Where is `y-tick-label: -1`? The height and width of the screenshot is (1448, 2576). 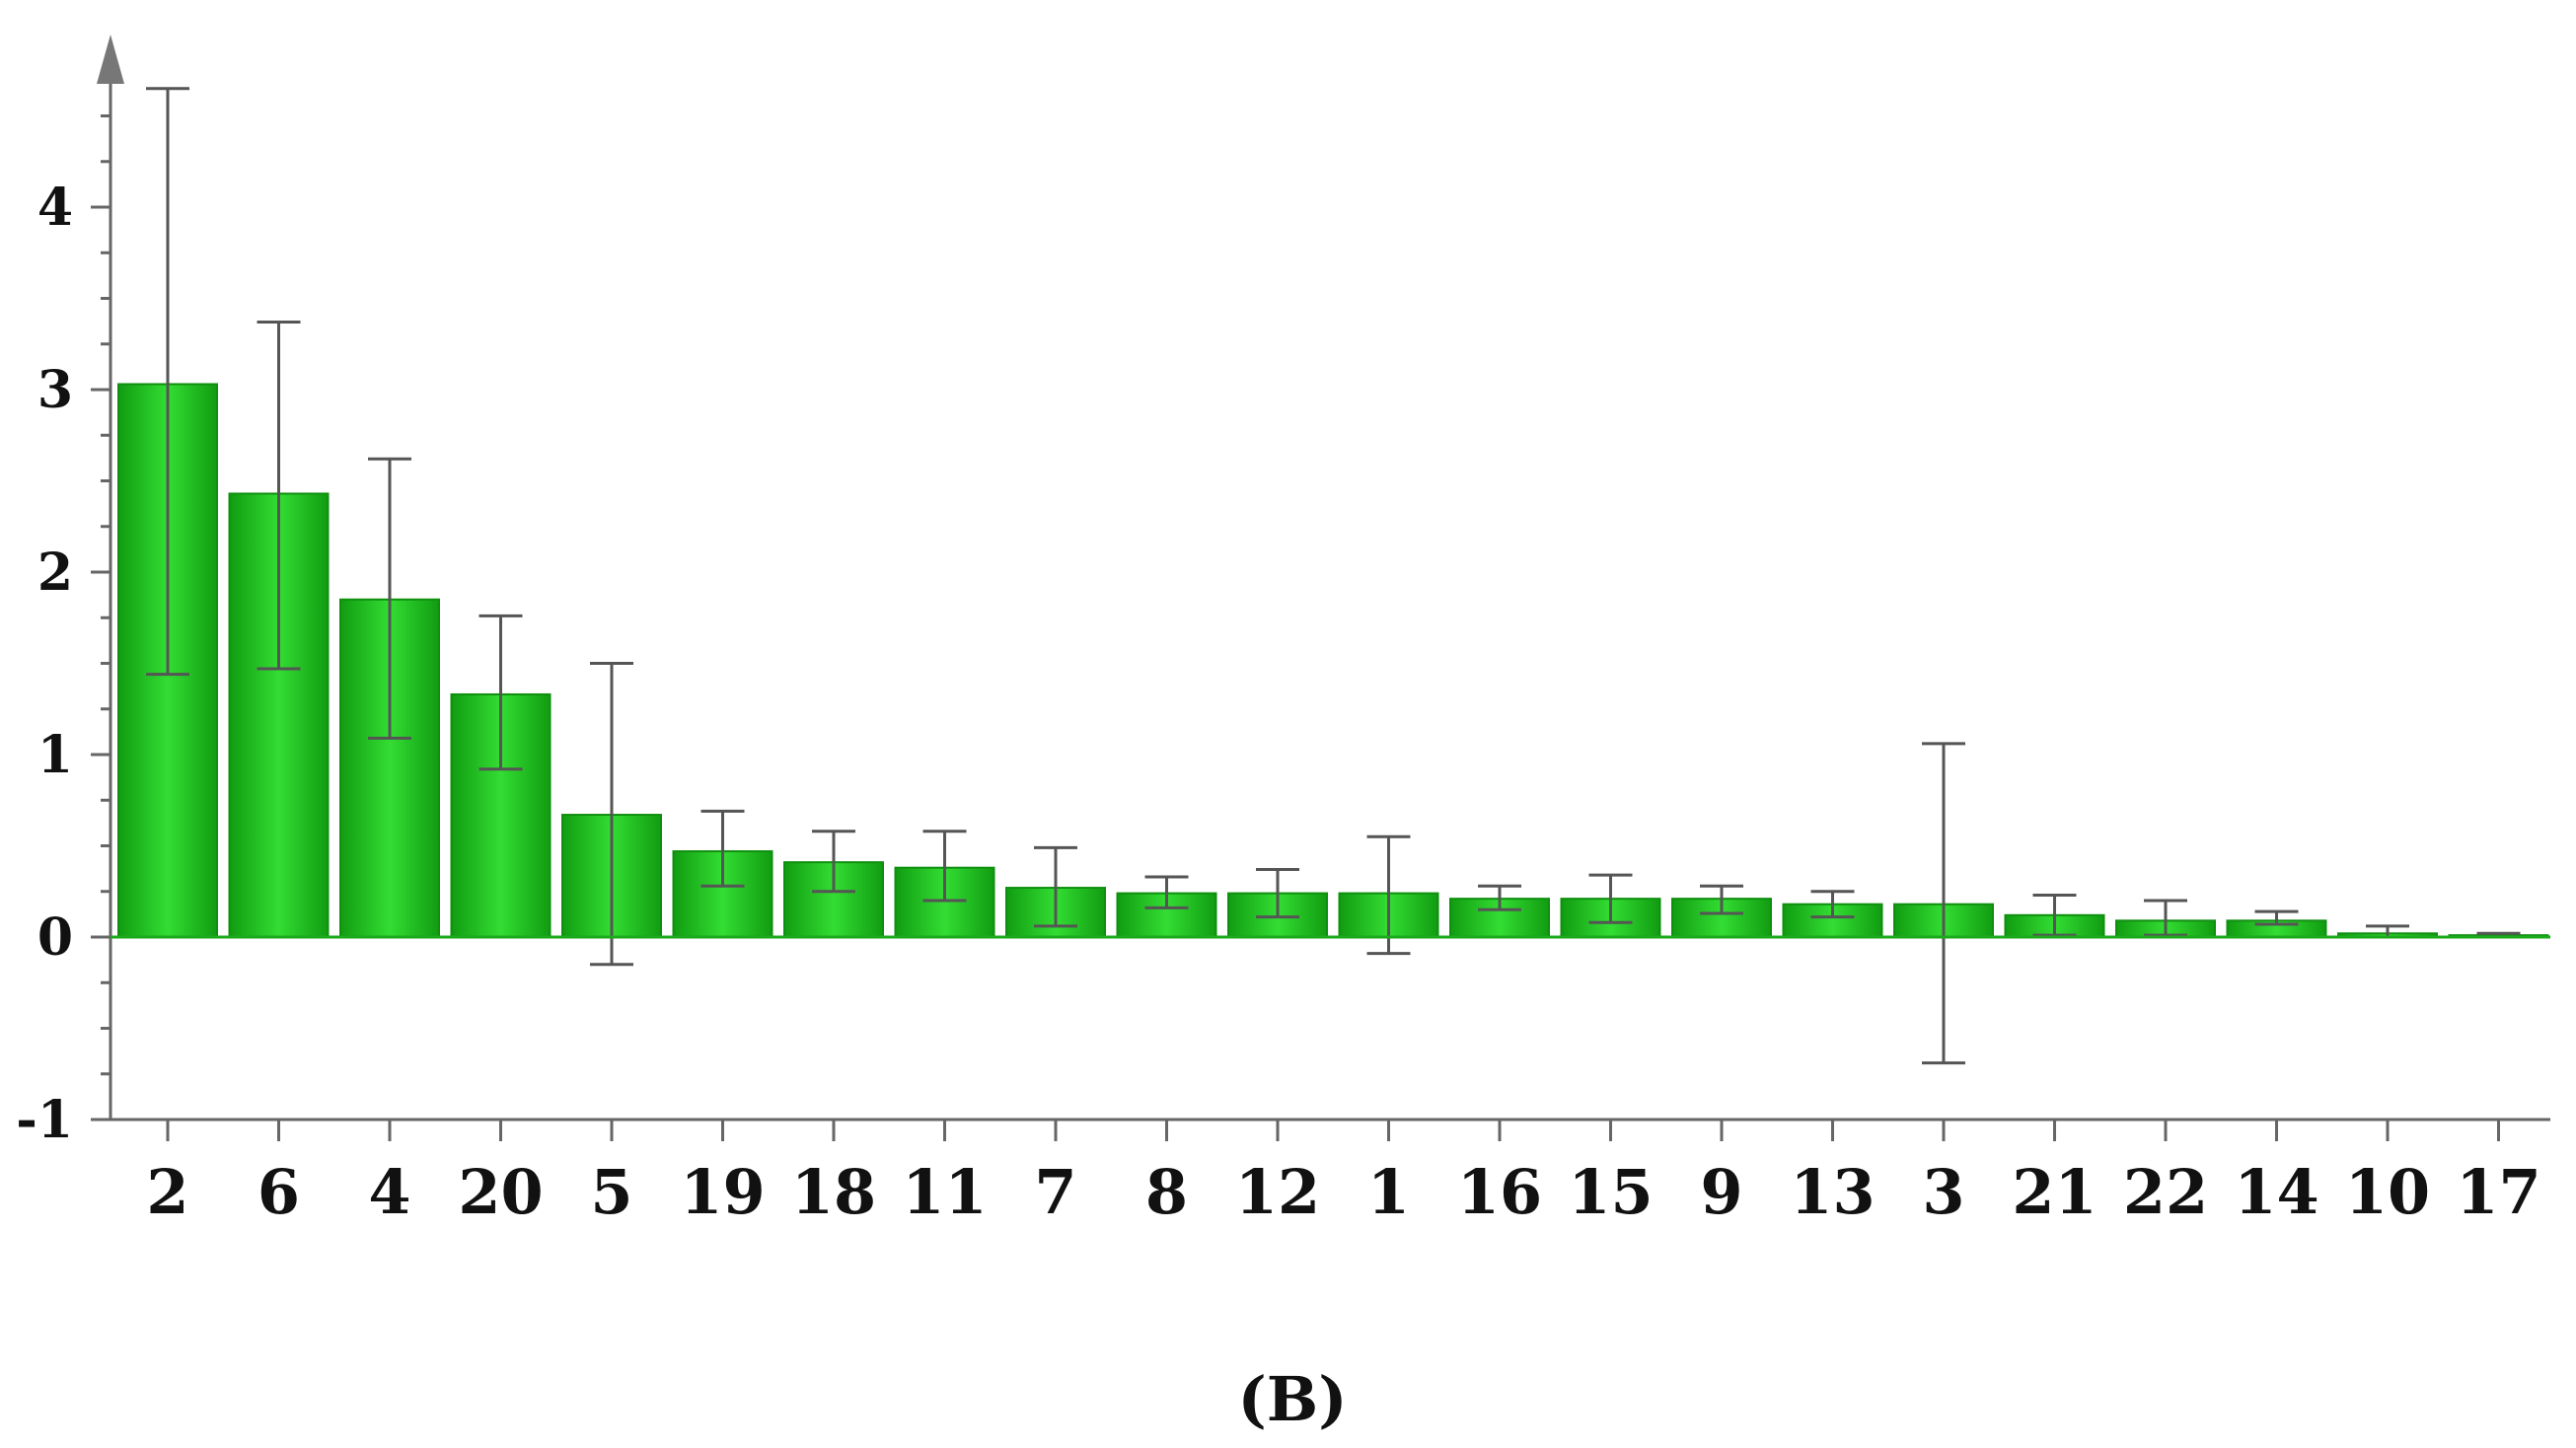 y-tick-label: -1 is located at coordinates (44, 1120).